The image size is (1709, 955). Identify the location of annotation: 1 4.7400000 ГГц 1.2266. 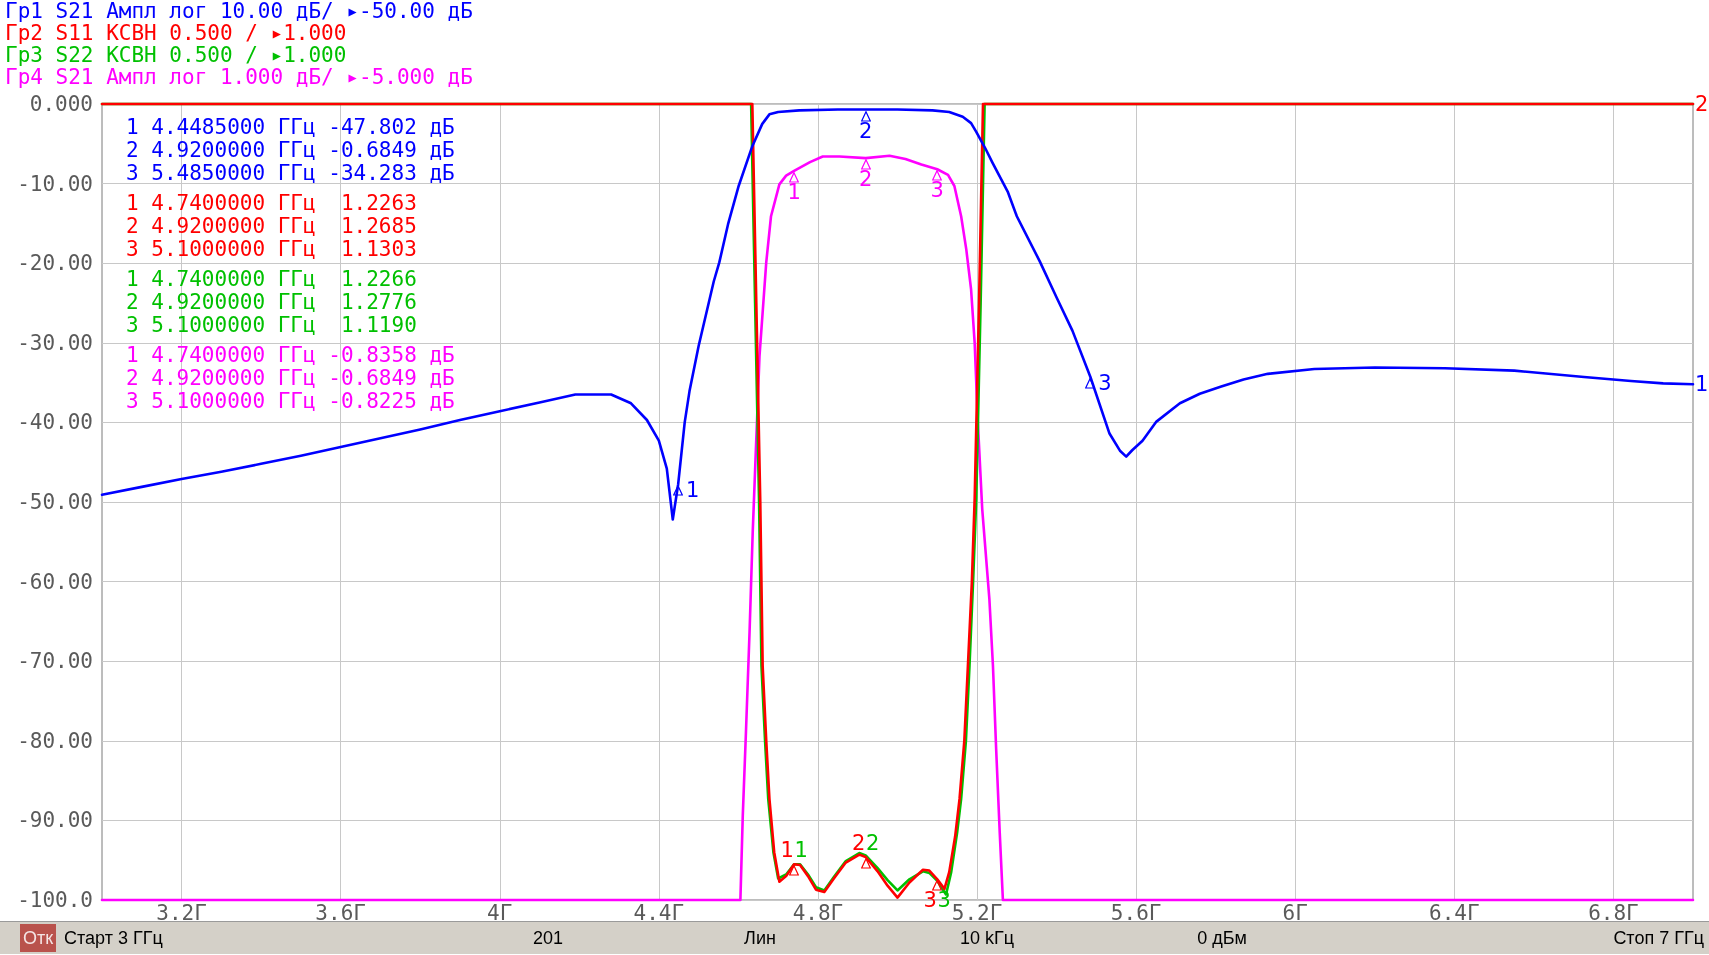
(271, 279).